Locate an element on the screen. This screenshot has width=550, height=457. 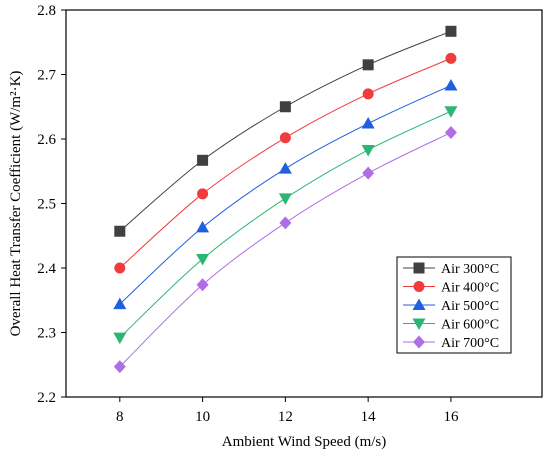
y-tick-label: 2.7 is located at coordinates (46, 76).